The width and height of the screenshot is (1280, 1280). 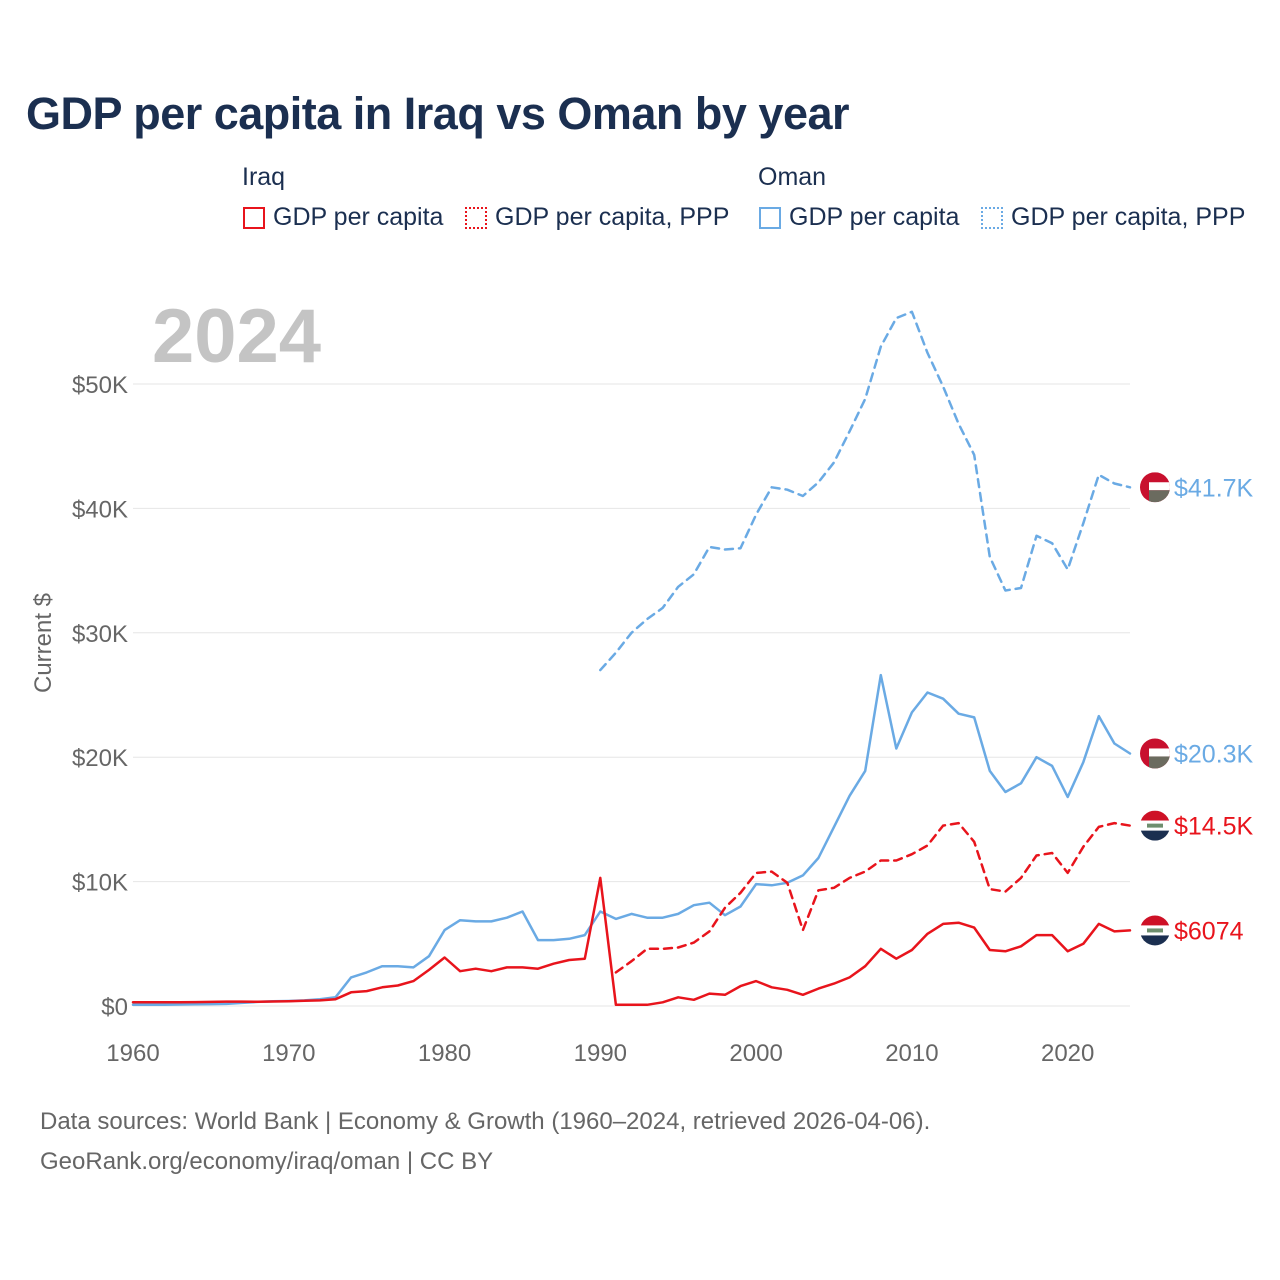 I want to click on legend-swatch-oman-solid, so click(x=770, y=217).